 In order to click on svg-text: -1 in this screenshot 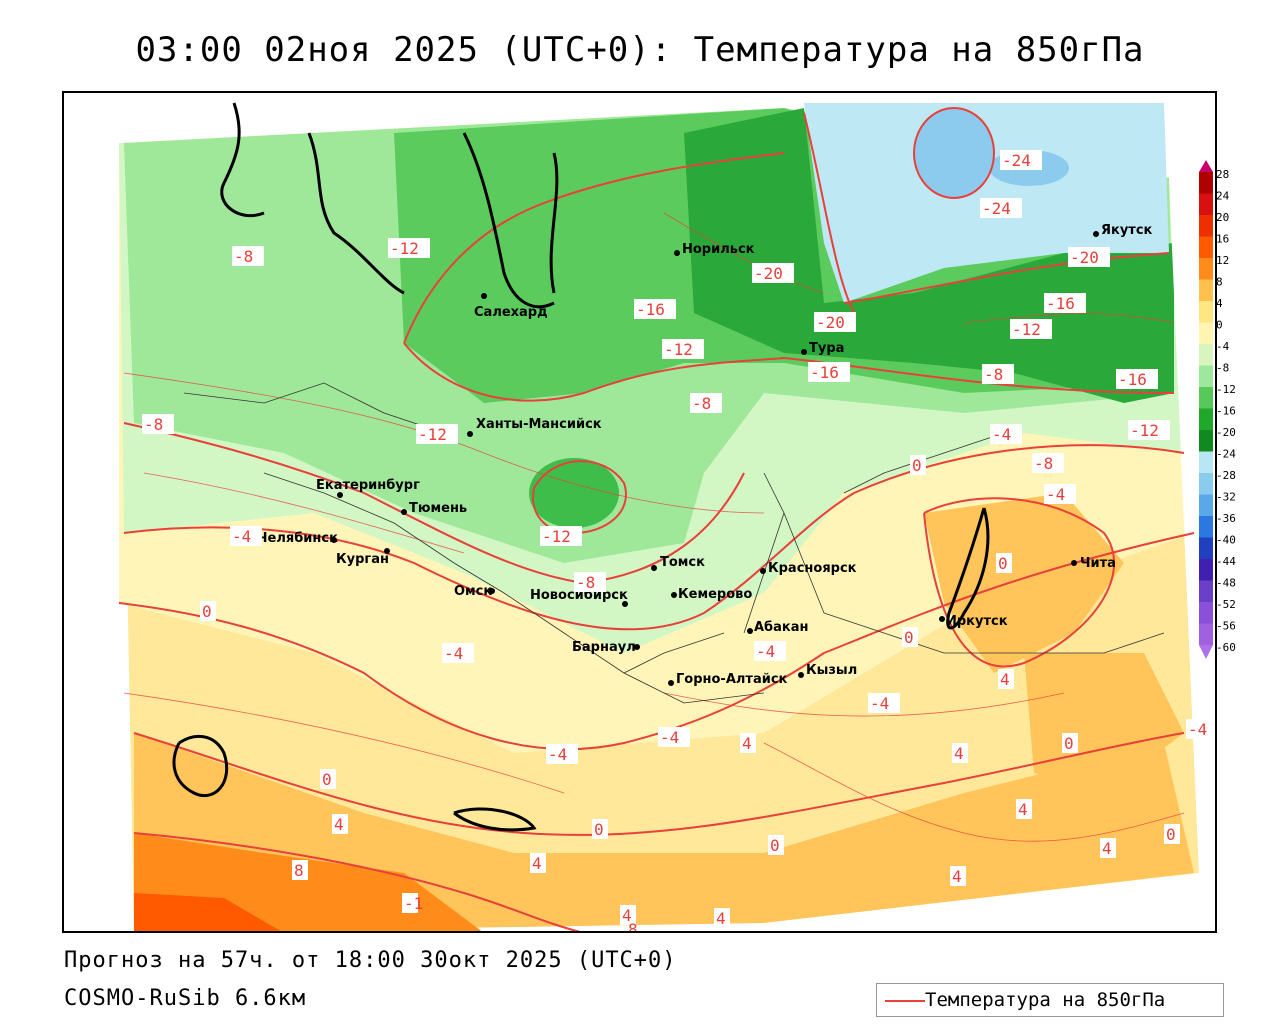, I will do `click(413, 903)`.